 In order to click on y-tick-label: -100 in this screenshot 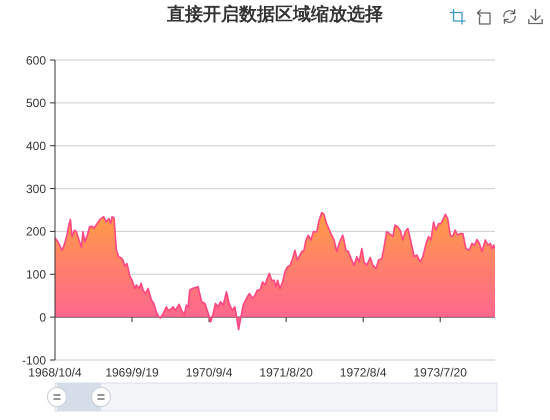, I will do `click(34, 360)`.